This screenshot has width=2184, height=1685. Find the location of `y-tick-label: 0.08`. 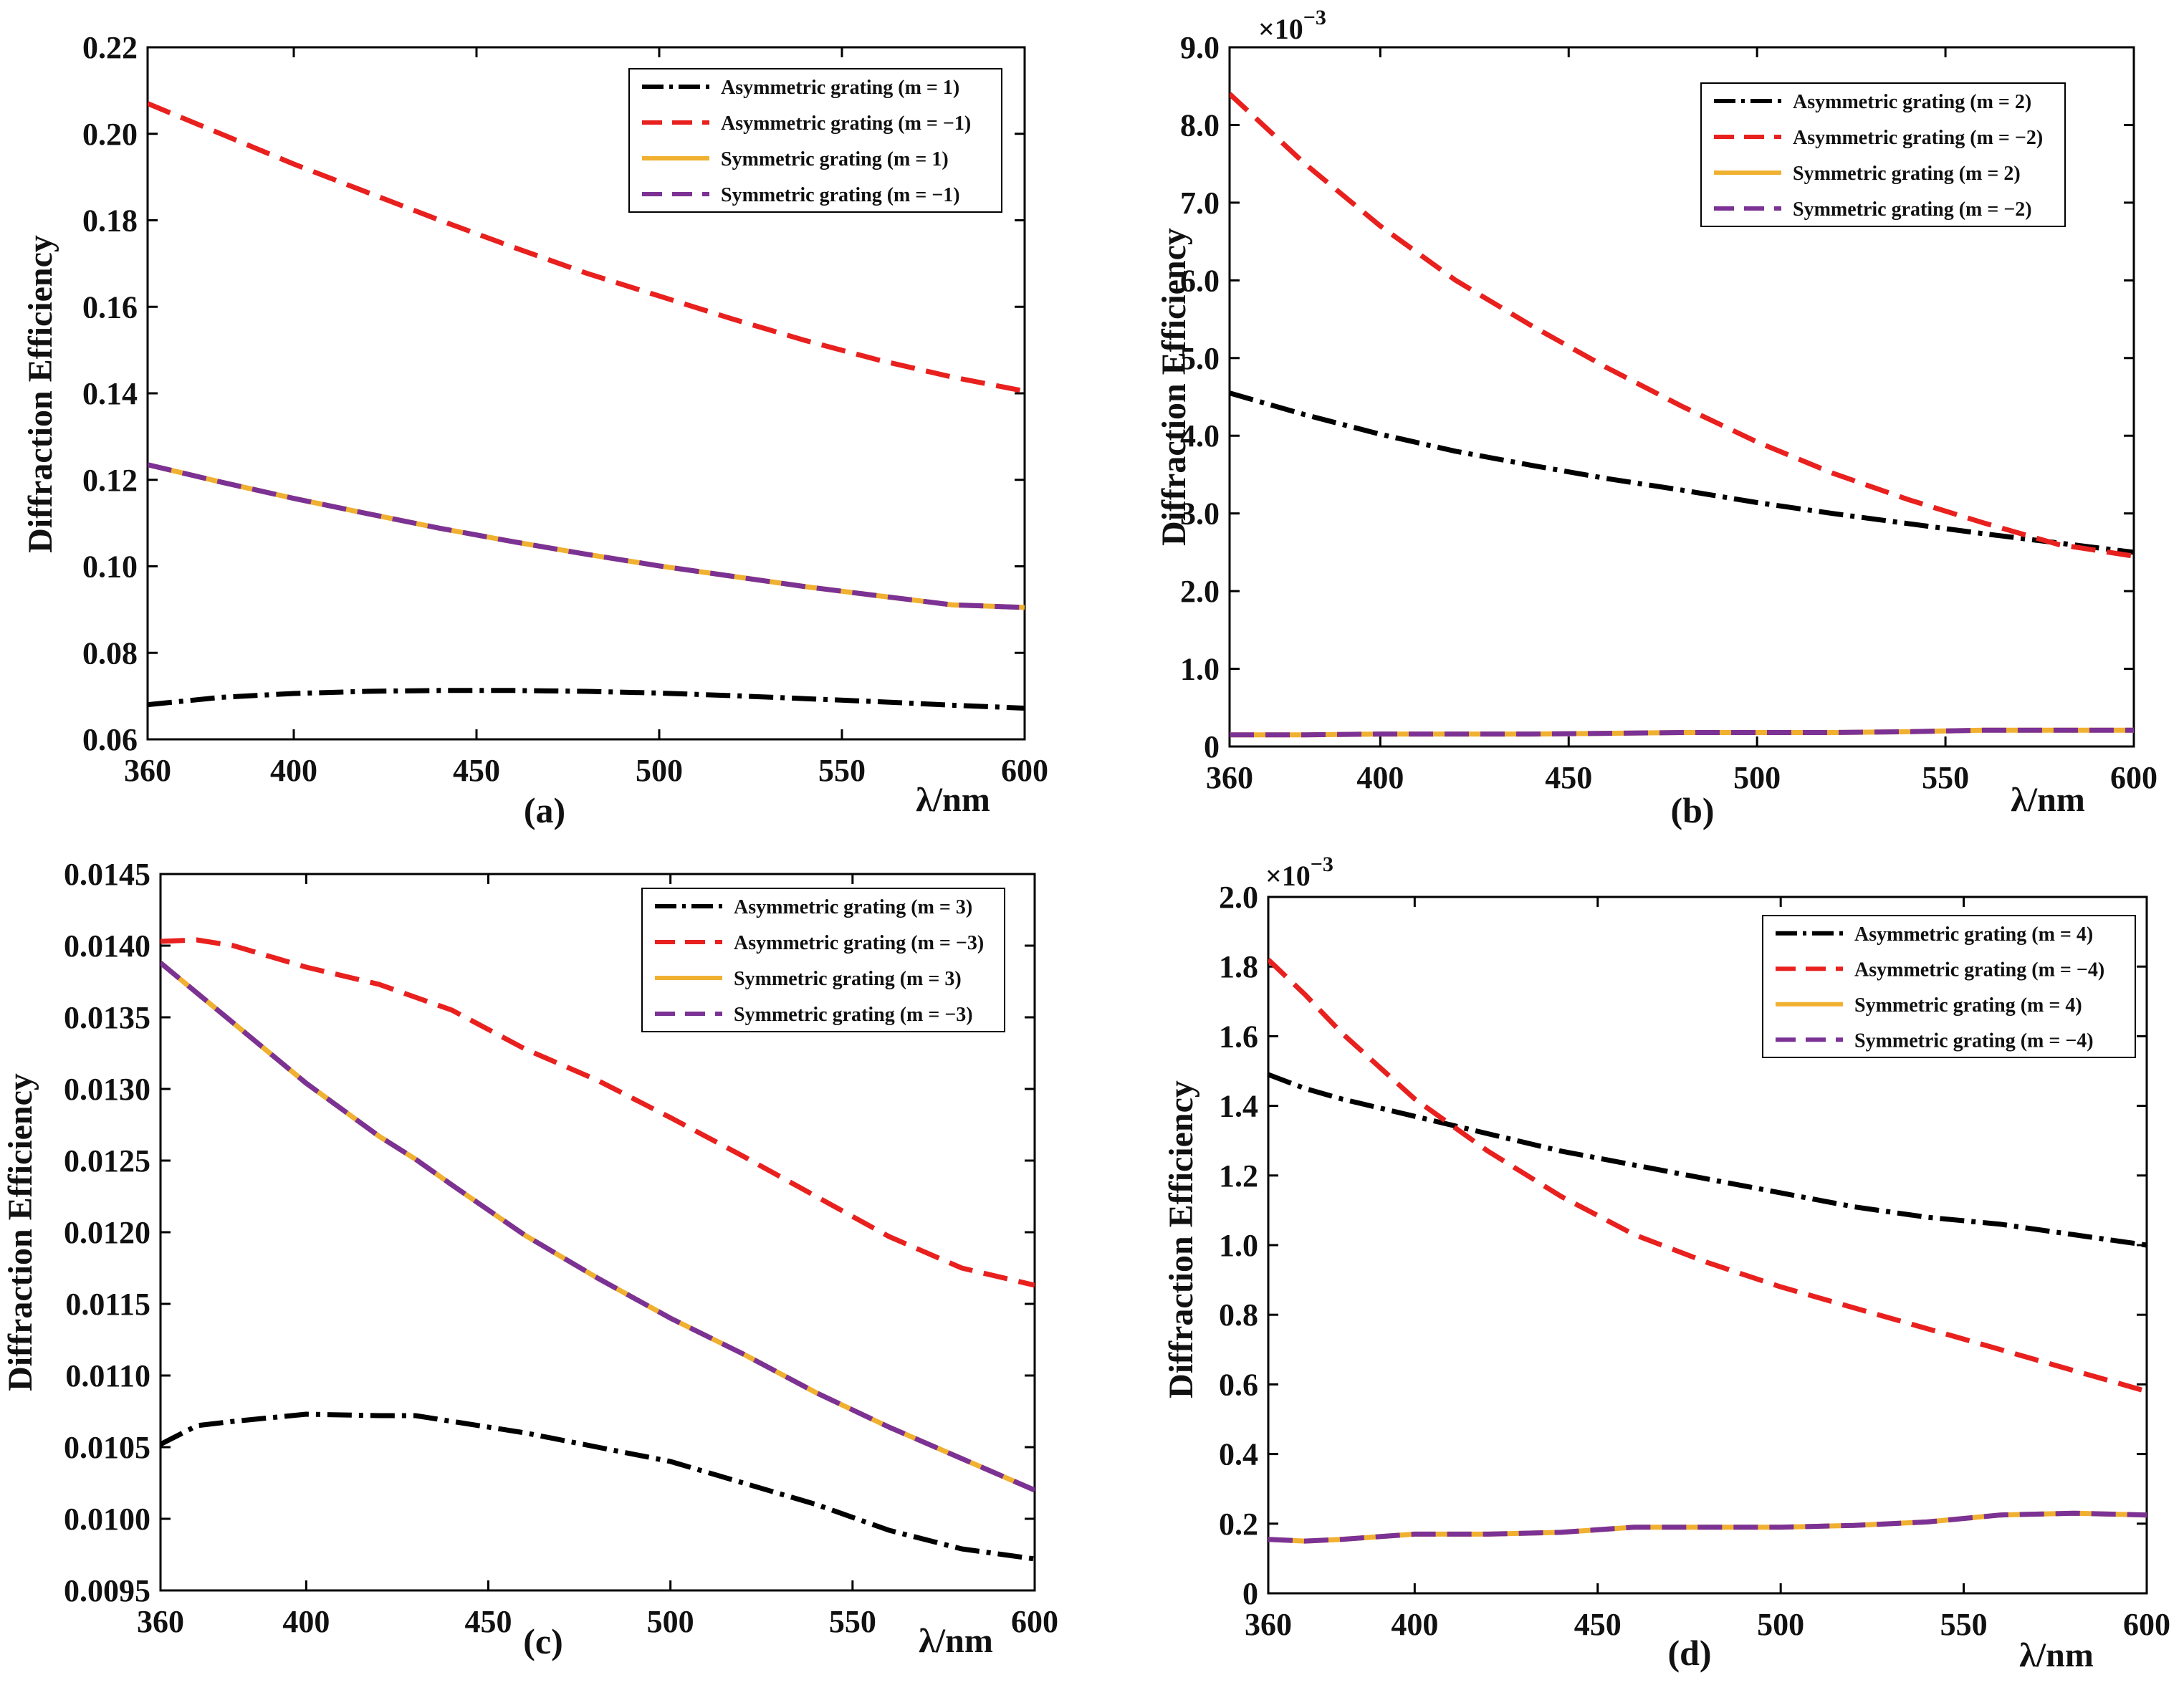

y-tick-label: 0.08 is located at coordinates (110, 653).